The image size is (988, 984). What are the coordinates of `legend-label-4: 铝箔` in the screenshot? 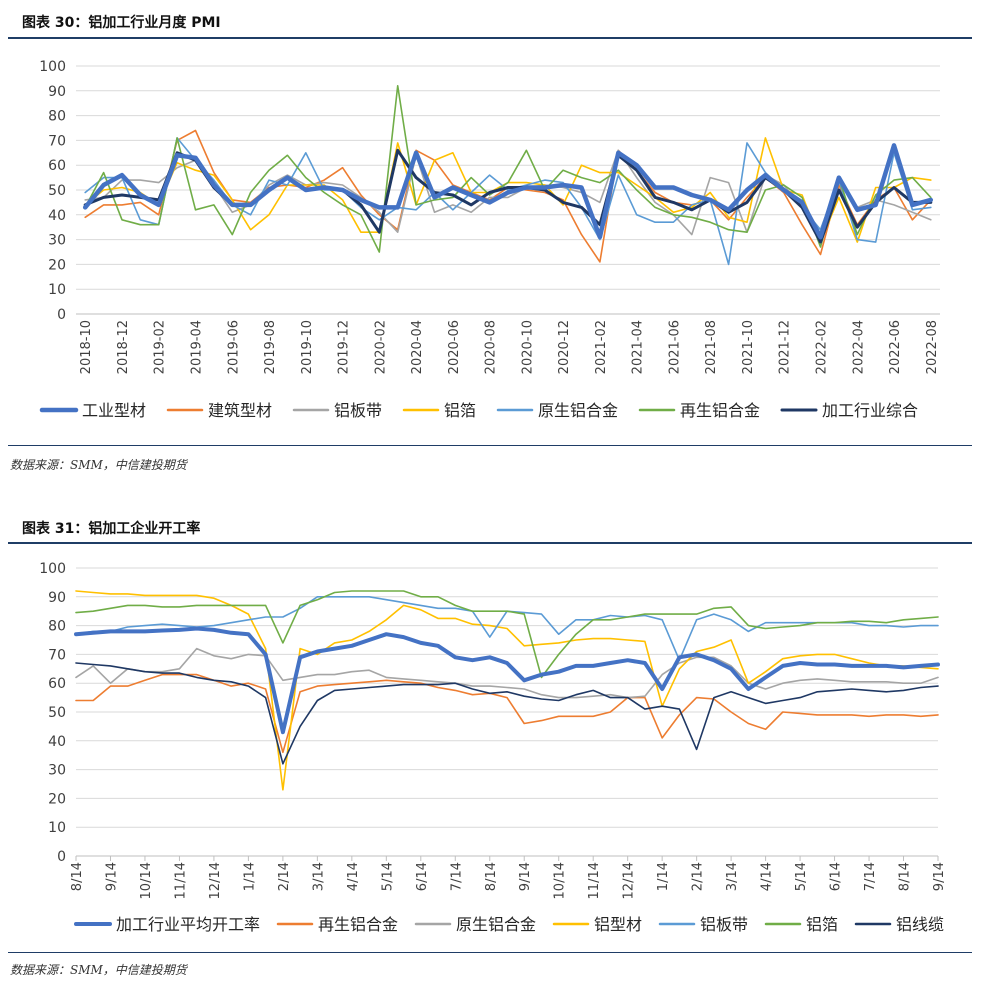 It's located at (460, 410).